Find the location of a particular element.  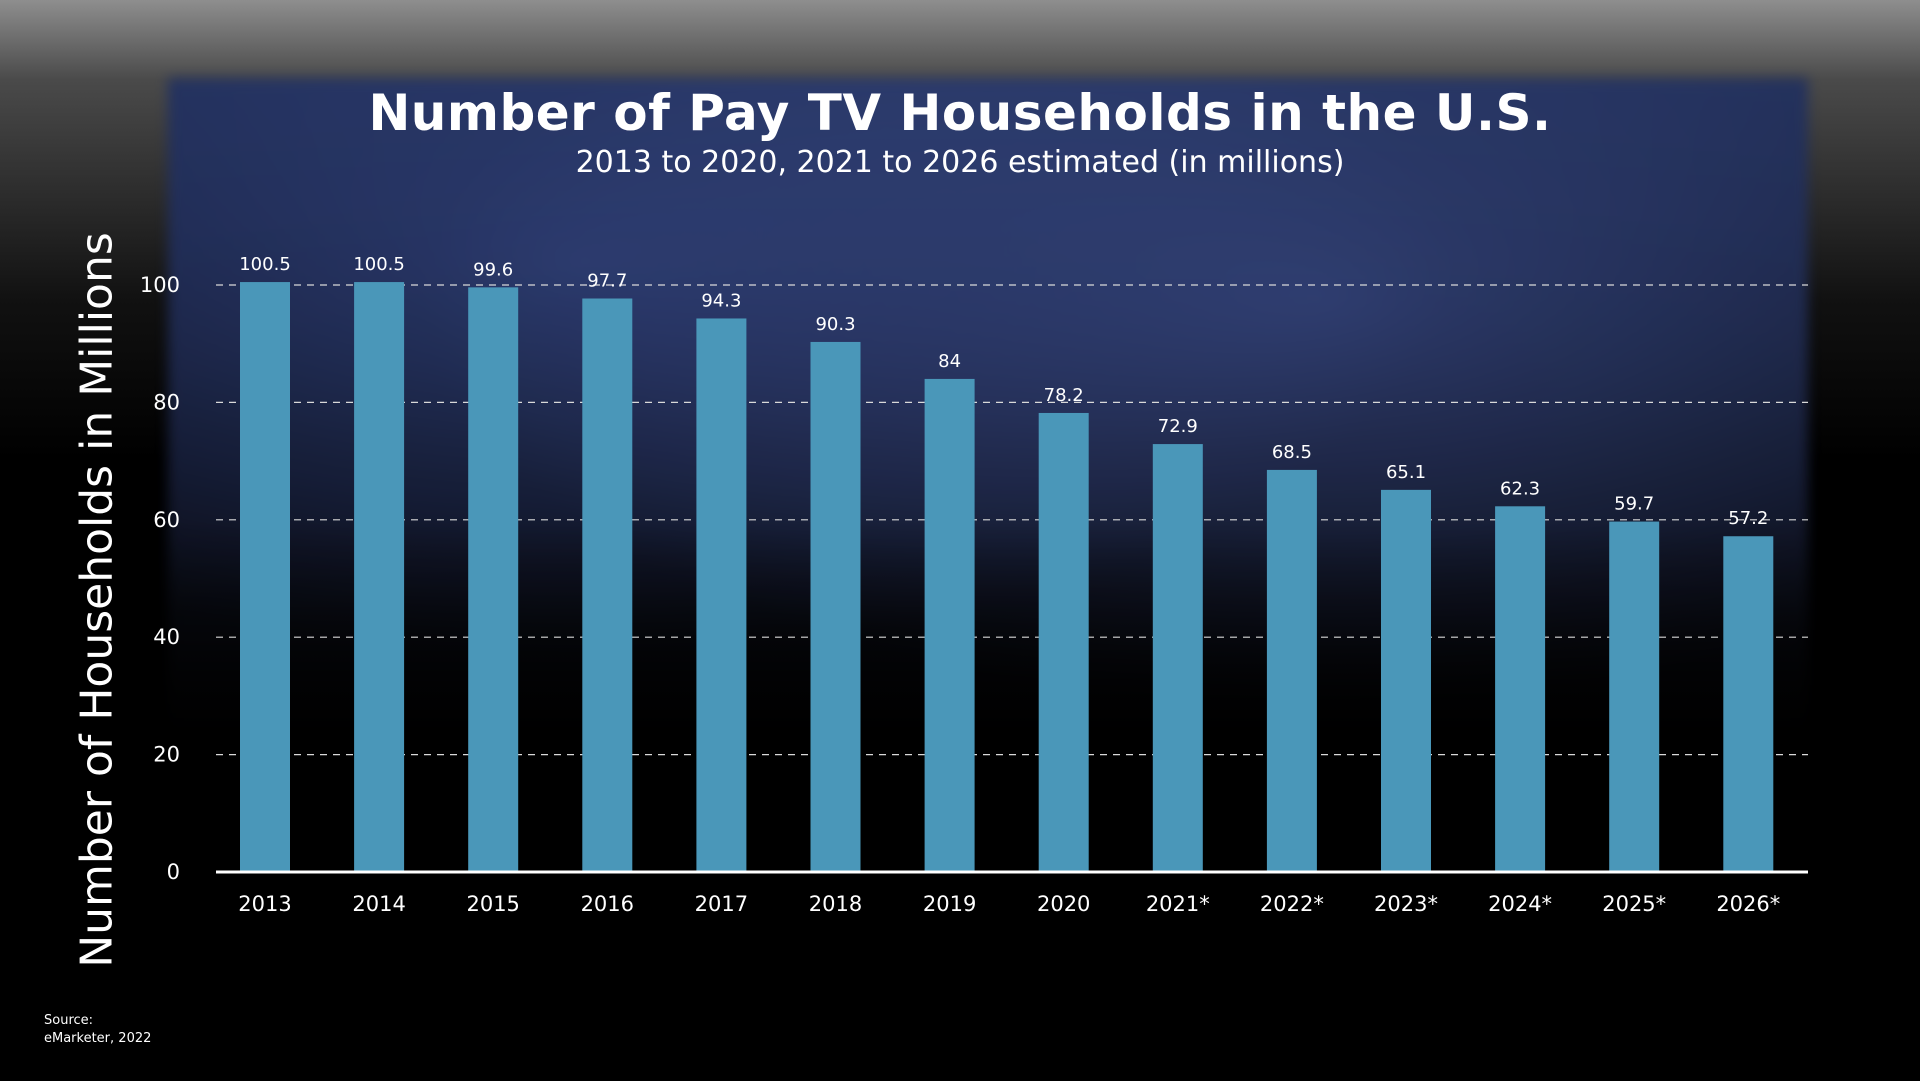

y-tick-label: 60 is located at coordinates (166, 520).